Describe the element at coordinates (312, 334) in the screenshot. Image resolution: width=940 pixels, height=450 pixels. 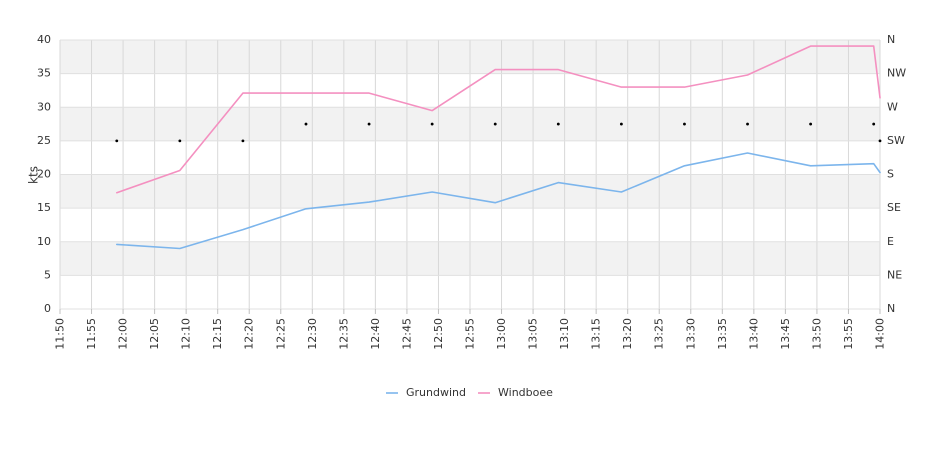
I see `x-tick-label: 12:30` at that location.